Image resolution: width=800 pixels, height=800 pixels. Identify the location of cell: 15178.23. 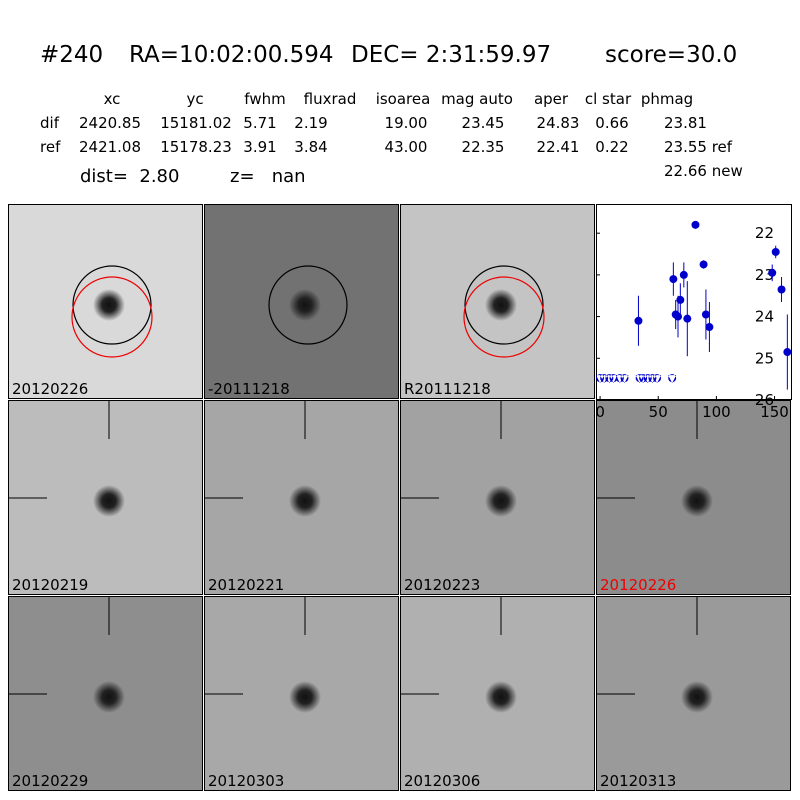
(196, 147).